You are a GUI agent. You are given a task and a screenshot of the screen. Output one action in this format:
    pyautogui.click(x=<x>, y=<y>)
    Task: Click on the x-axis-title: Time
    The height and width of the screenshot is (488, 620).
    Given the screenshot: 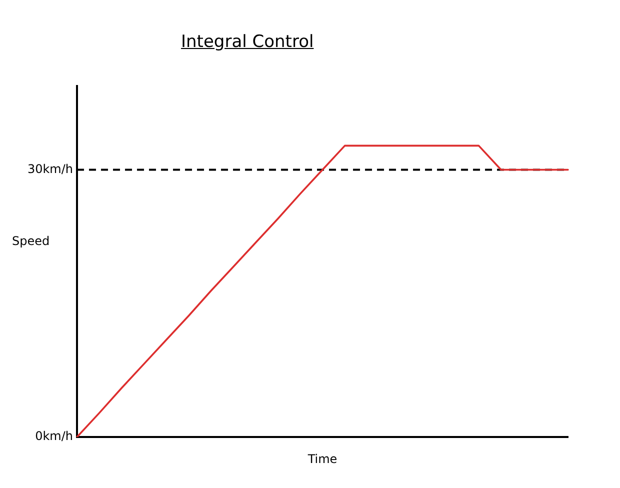 What is the action you would take?
    pyautogui.click(x=323, y=459)
    